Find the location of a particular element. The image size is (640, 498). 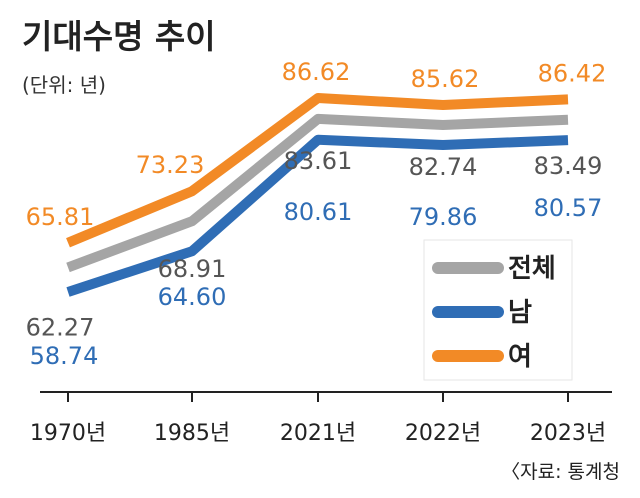

legend-label-total: 전체 is located at coordinates (532, 269).